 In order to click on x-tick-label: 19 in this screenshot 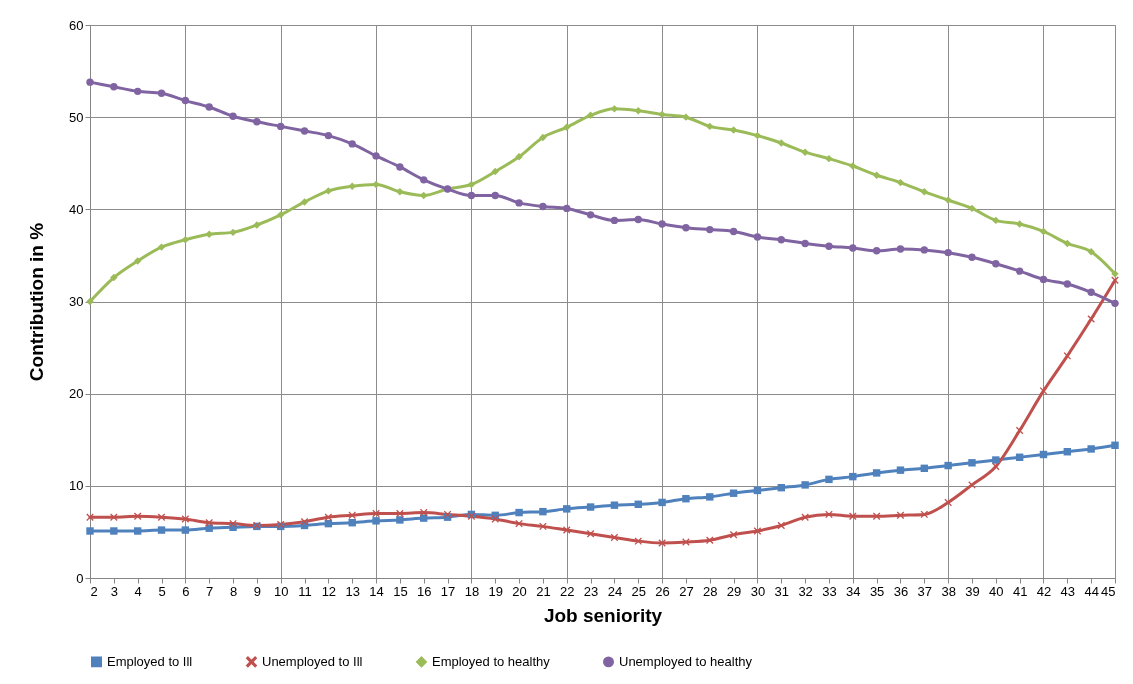, I will do `click(495, 591)`.